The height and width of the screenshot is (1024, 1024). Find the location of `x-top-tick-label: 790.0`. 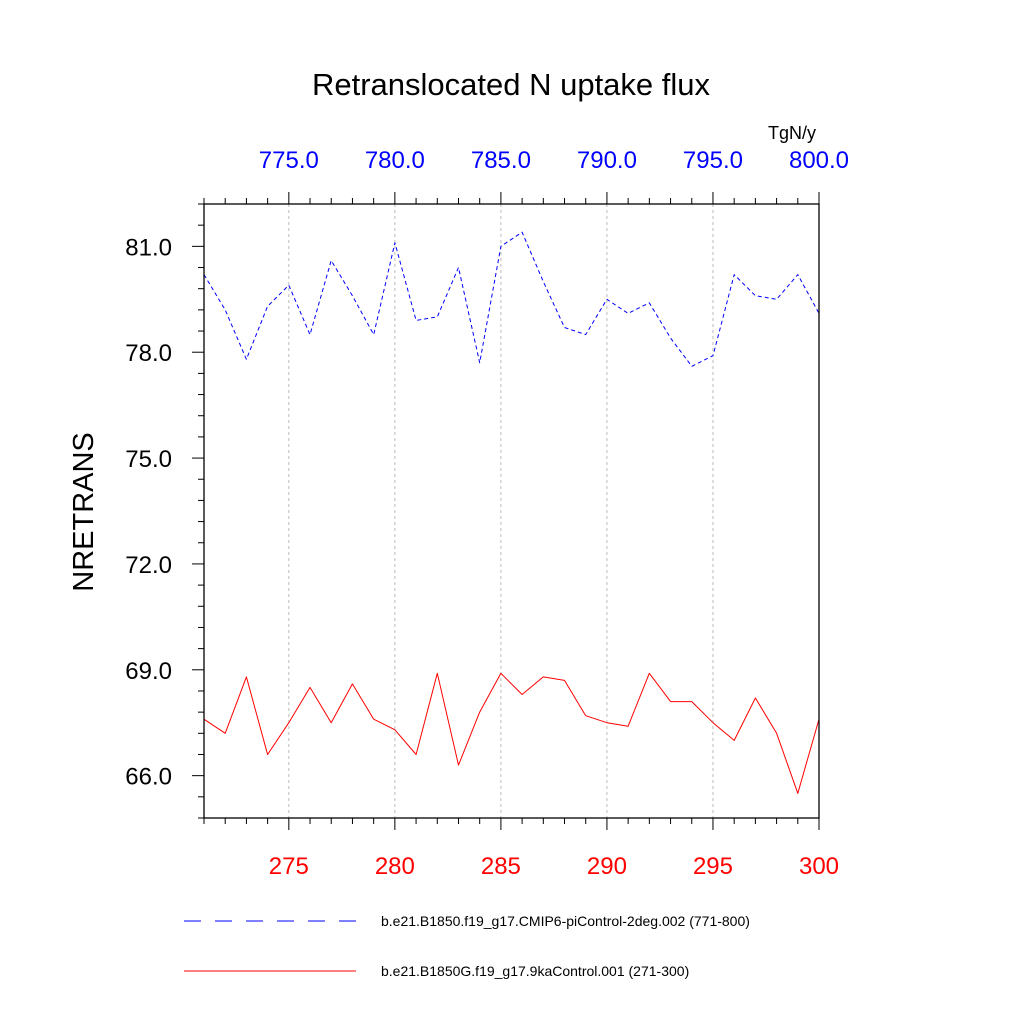

x-top-tick-label: 790.0 is located at coordinates (607, 160).